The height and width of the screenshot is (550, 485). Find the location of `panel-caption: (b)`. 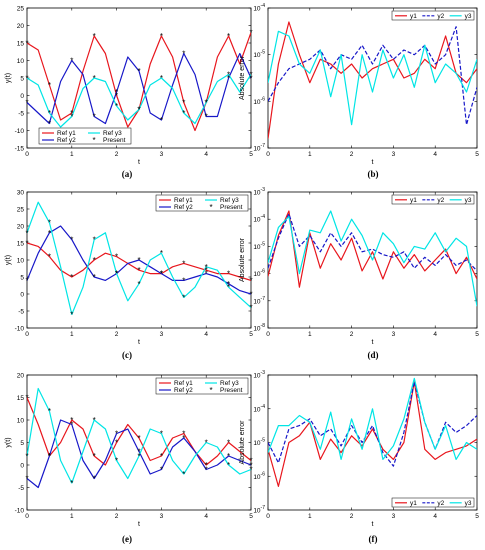

panel-caption: (b) is located at coordinates (373, 174).